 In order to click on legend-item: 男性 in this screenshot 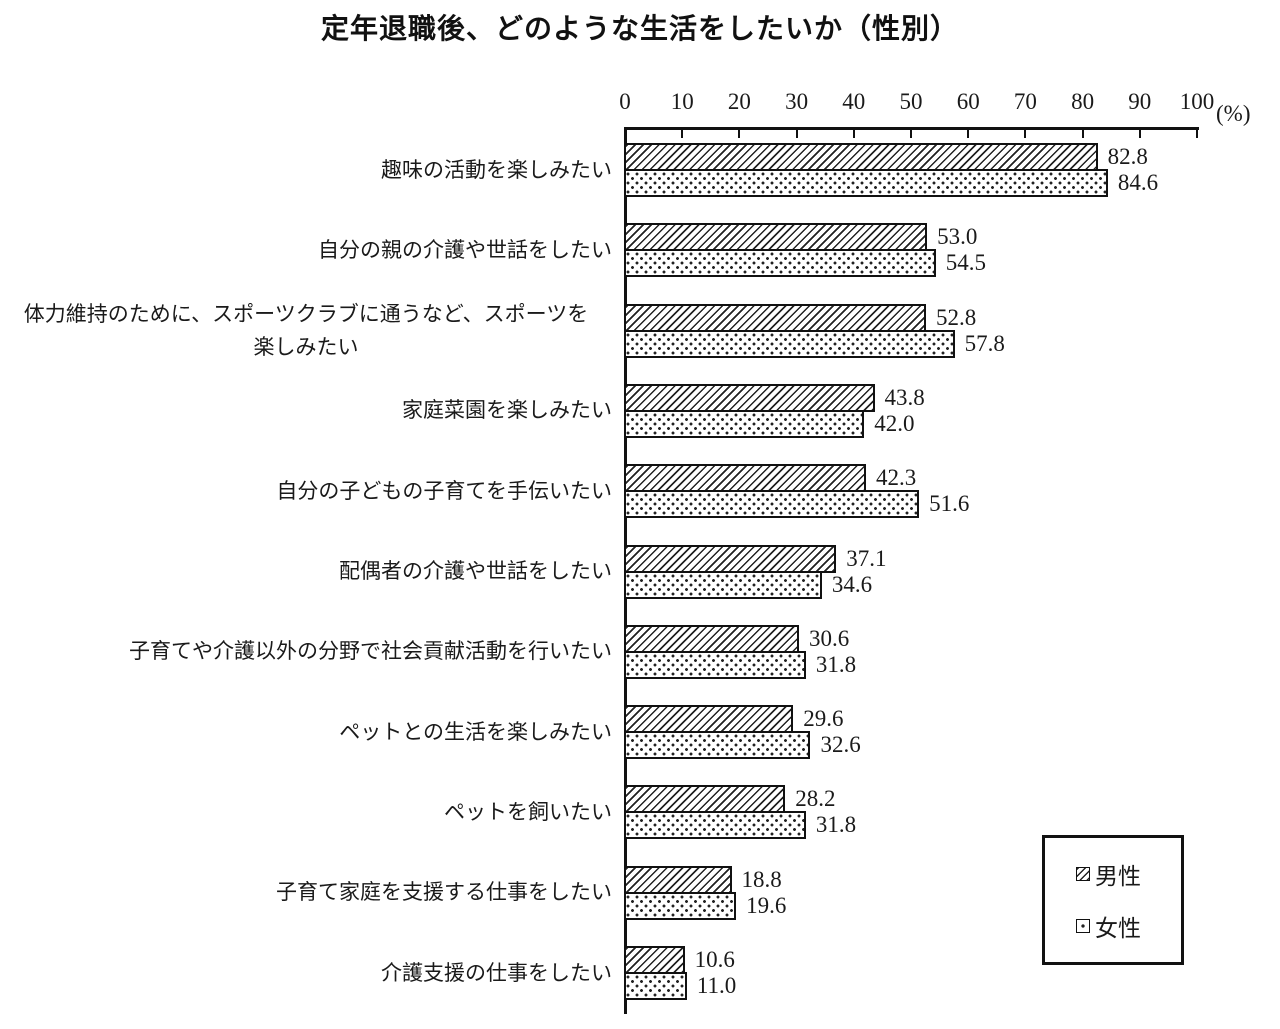, I will do `click(1128, 874)`.